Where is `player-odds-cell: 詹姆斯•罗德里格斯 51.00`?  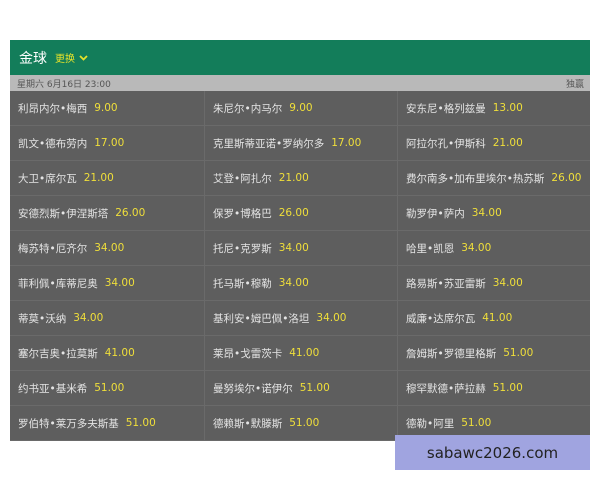 player-odds-cell: 詹姆斯•罗德里格斯 51.00 is located at coordinates (494, 353).